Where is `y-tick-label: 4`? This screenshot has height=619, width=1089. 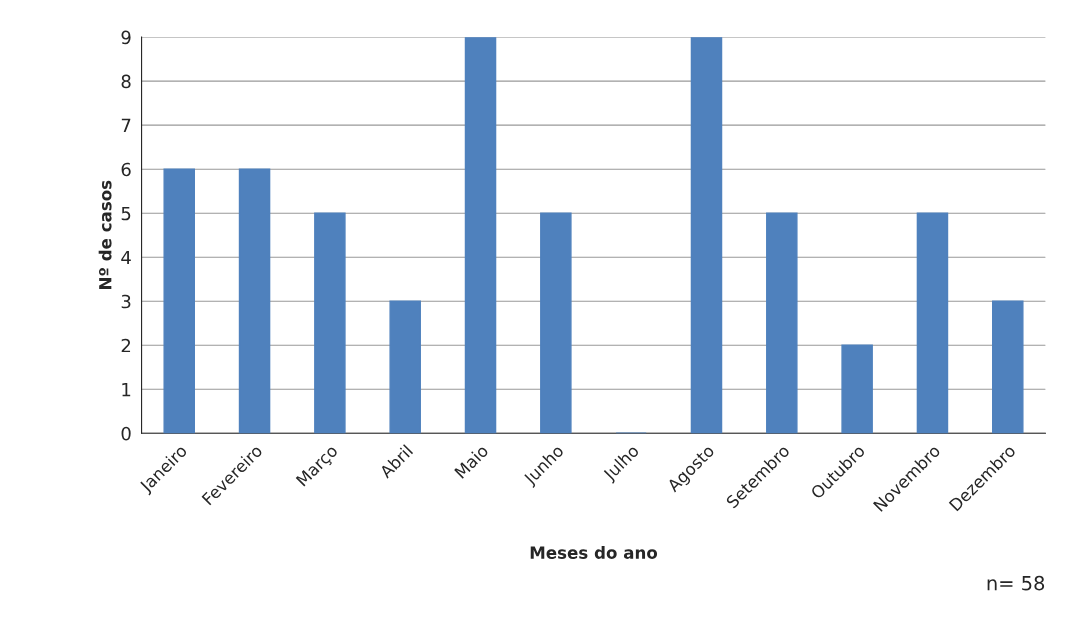 y-tick-label: 4 is located at coordinates (126, 257).